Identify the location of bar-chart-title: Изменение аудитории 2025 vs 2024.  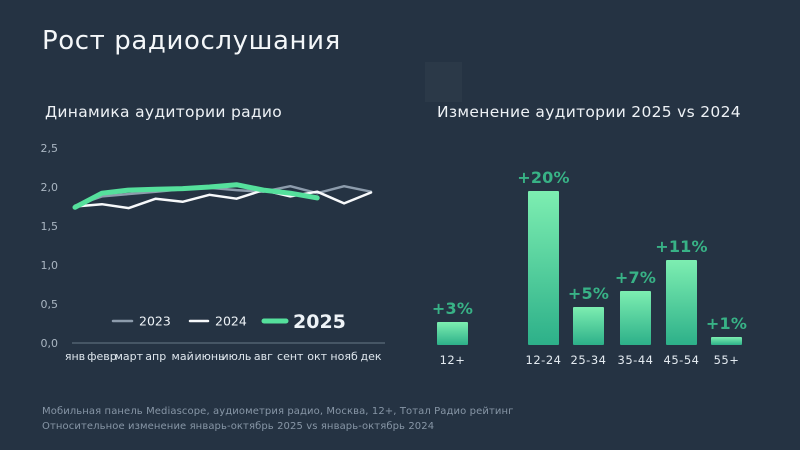
(589, 112).